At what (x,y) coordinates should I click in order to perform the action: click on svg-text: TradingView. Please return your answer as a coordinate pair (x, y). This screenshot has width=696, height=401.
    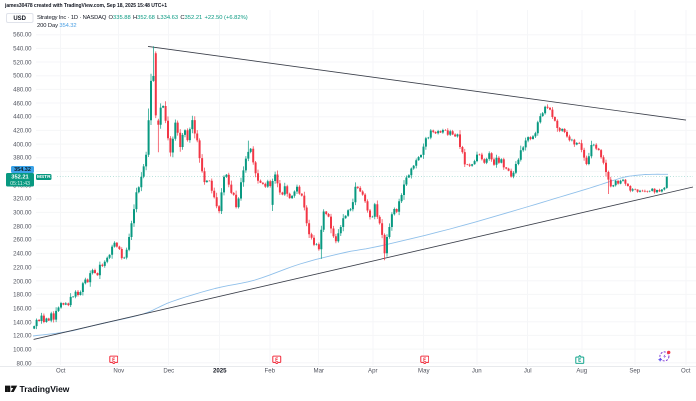
    Looking at the image, I should click on (45, 389).